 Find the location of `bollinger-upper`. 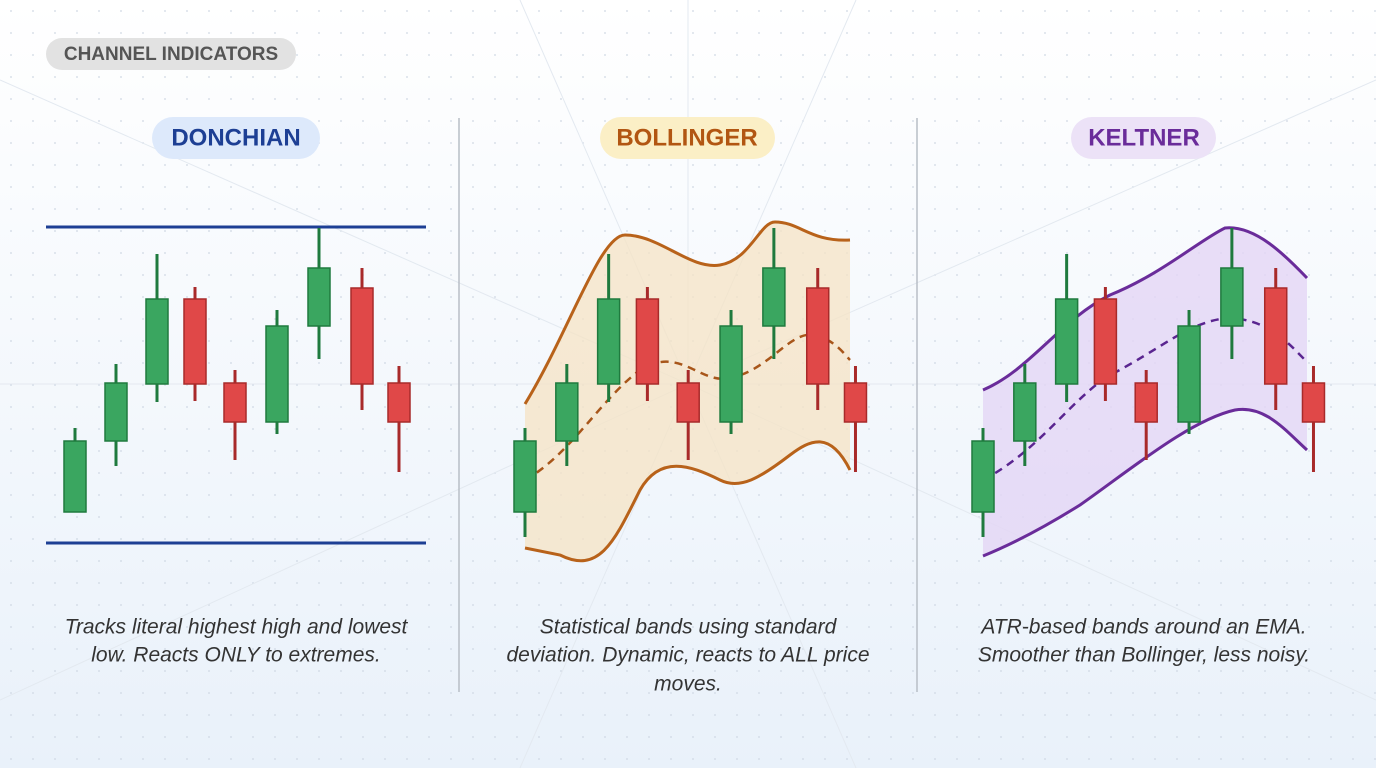

bollinger-upper is located at coordinates (687, 312).